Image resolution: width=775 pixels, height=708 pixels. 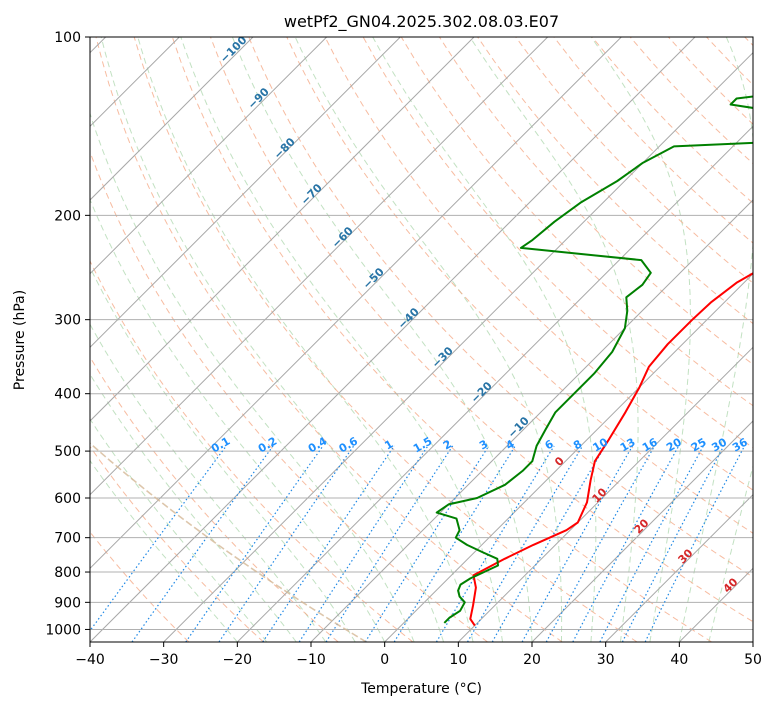 I want to click on y-tick-label: 400, so click(x=67, y=395).